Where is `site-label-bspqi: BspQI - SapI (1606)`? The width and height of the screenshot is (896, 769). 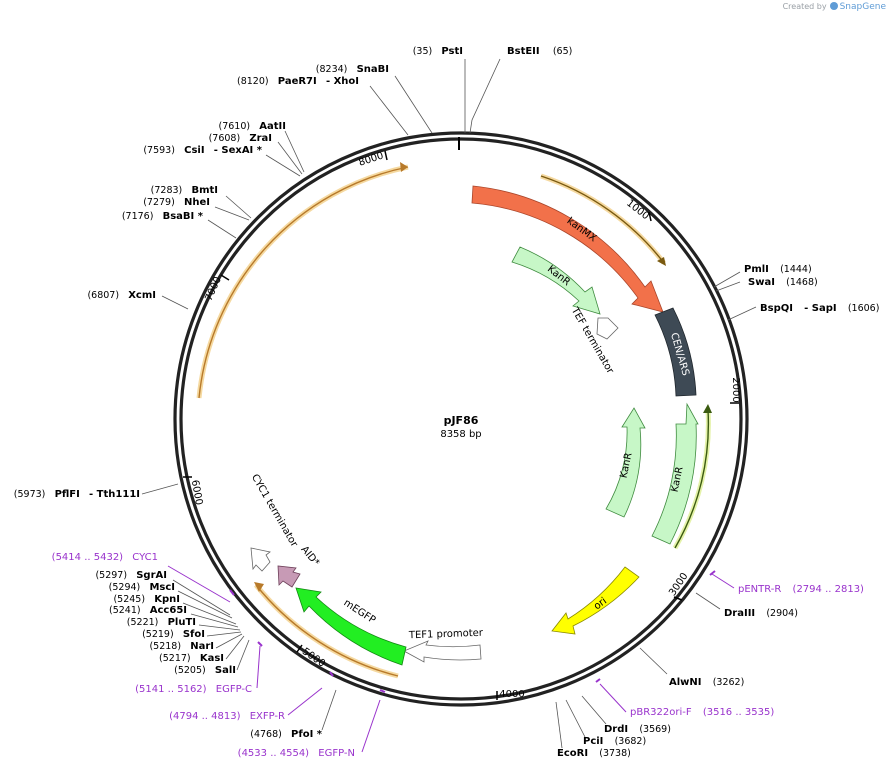
site-label-bspqi: BspQI - SapI (1606) is located at coordinates (819, 308).